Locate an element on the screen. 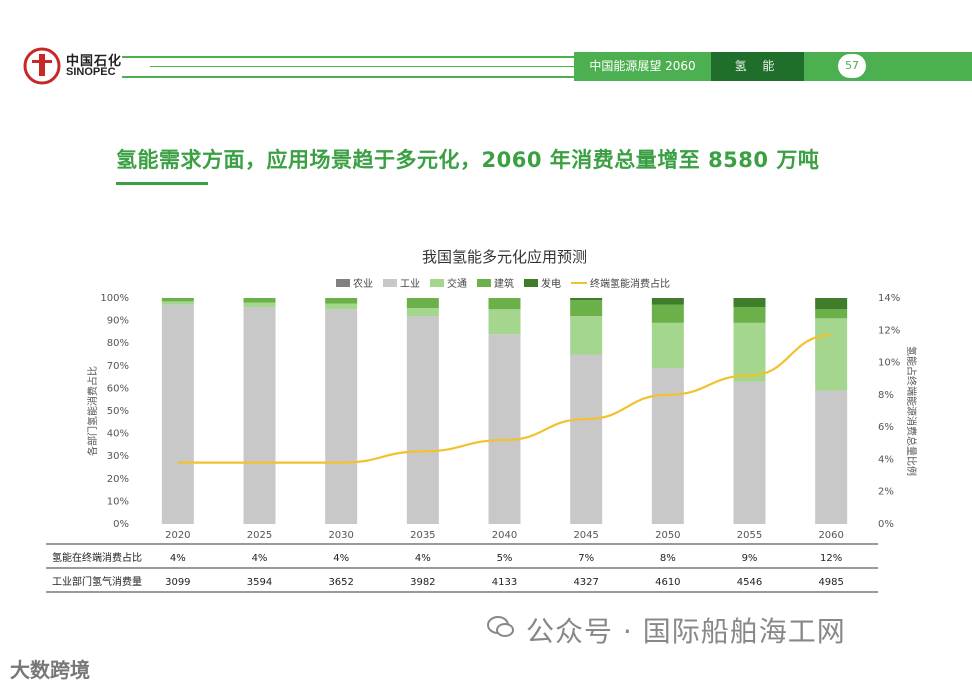  bar-2060-建筑 is located at coordinates (831, 314).